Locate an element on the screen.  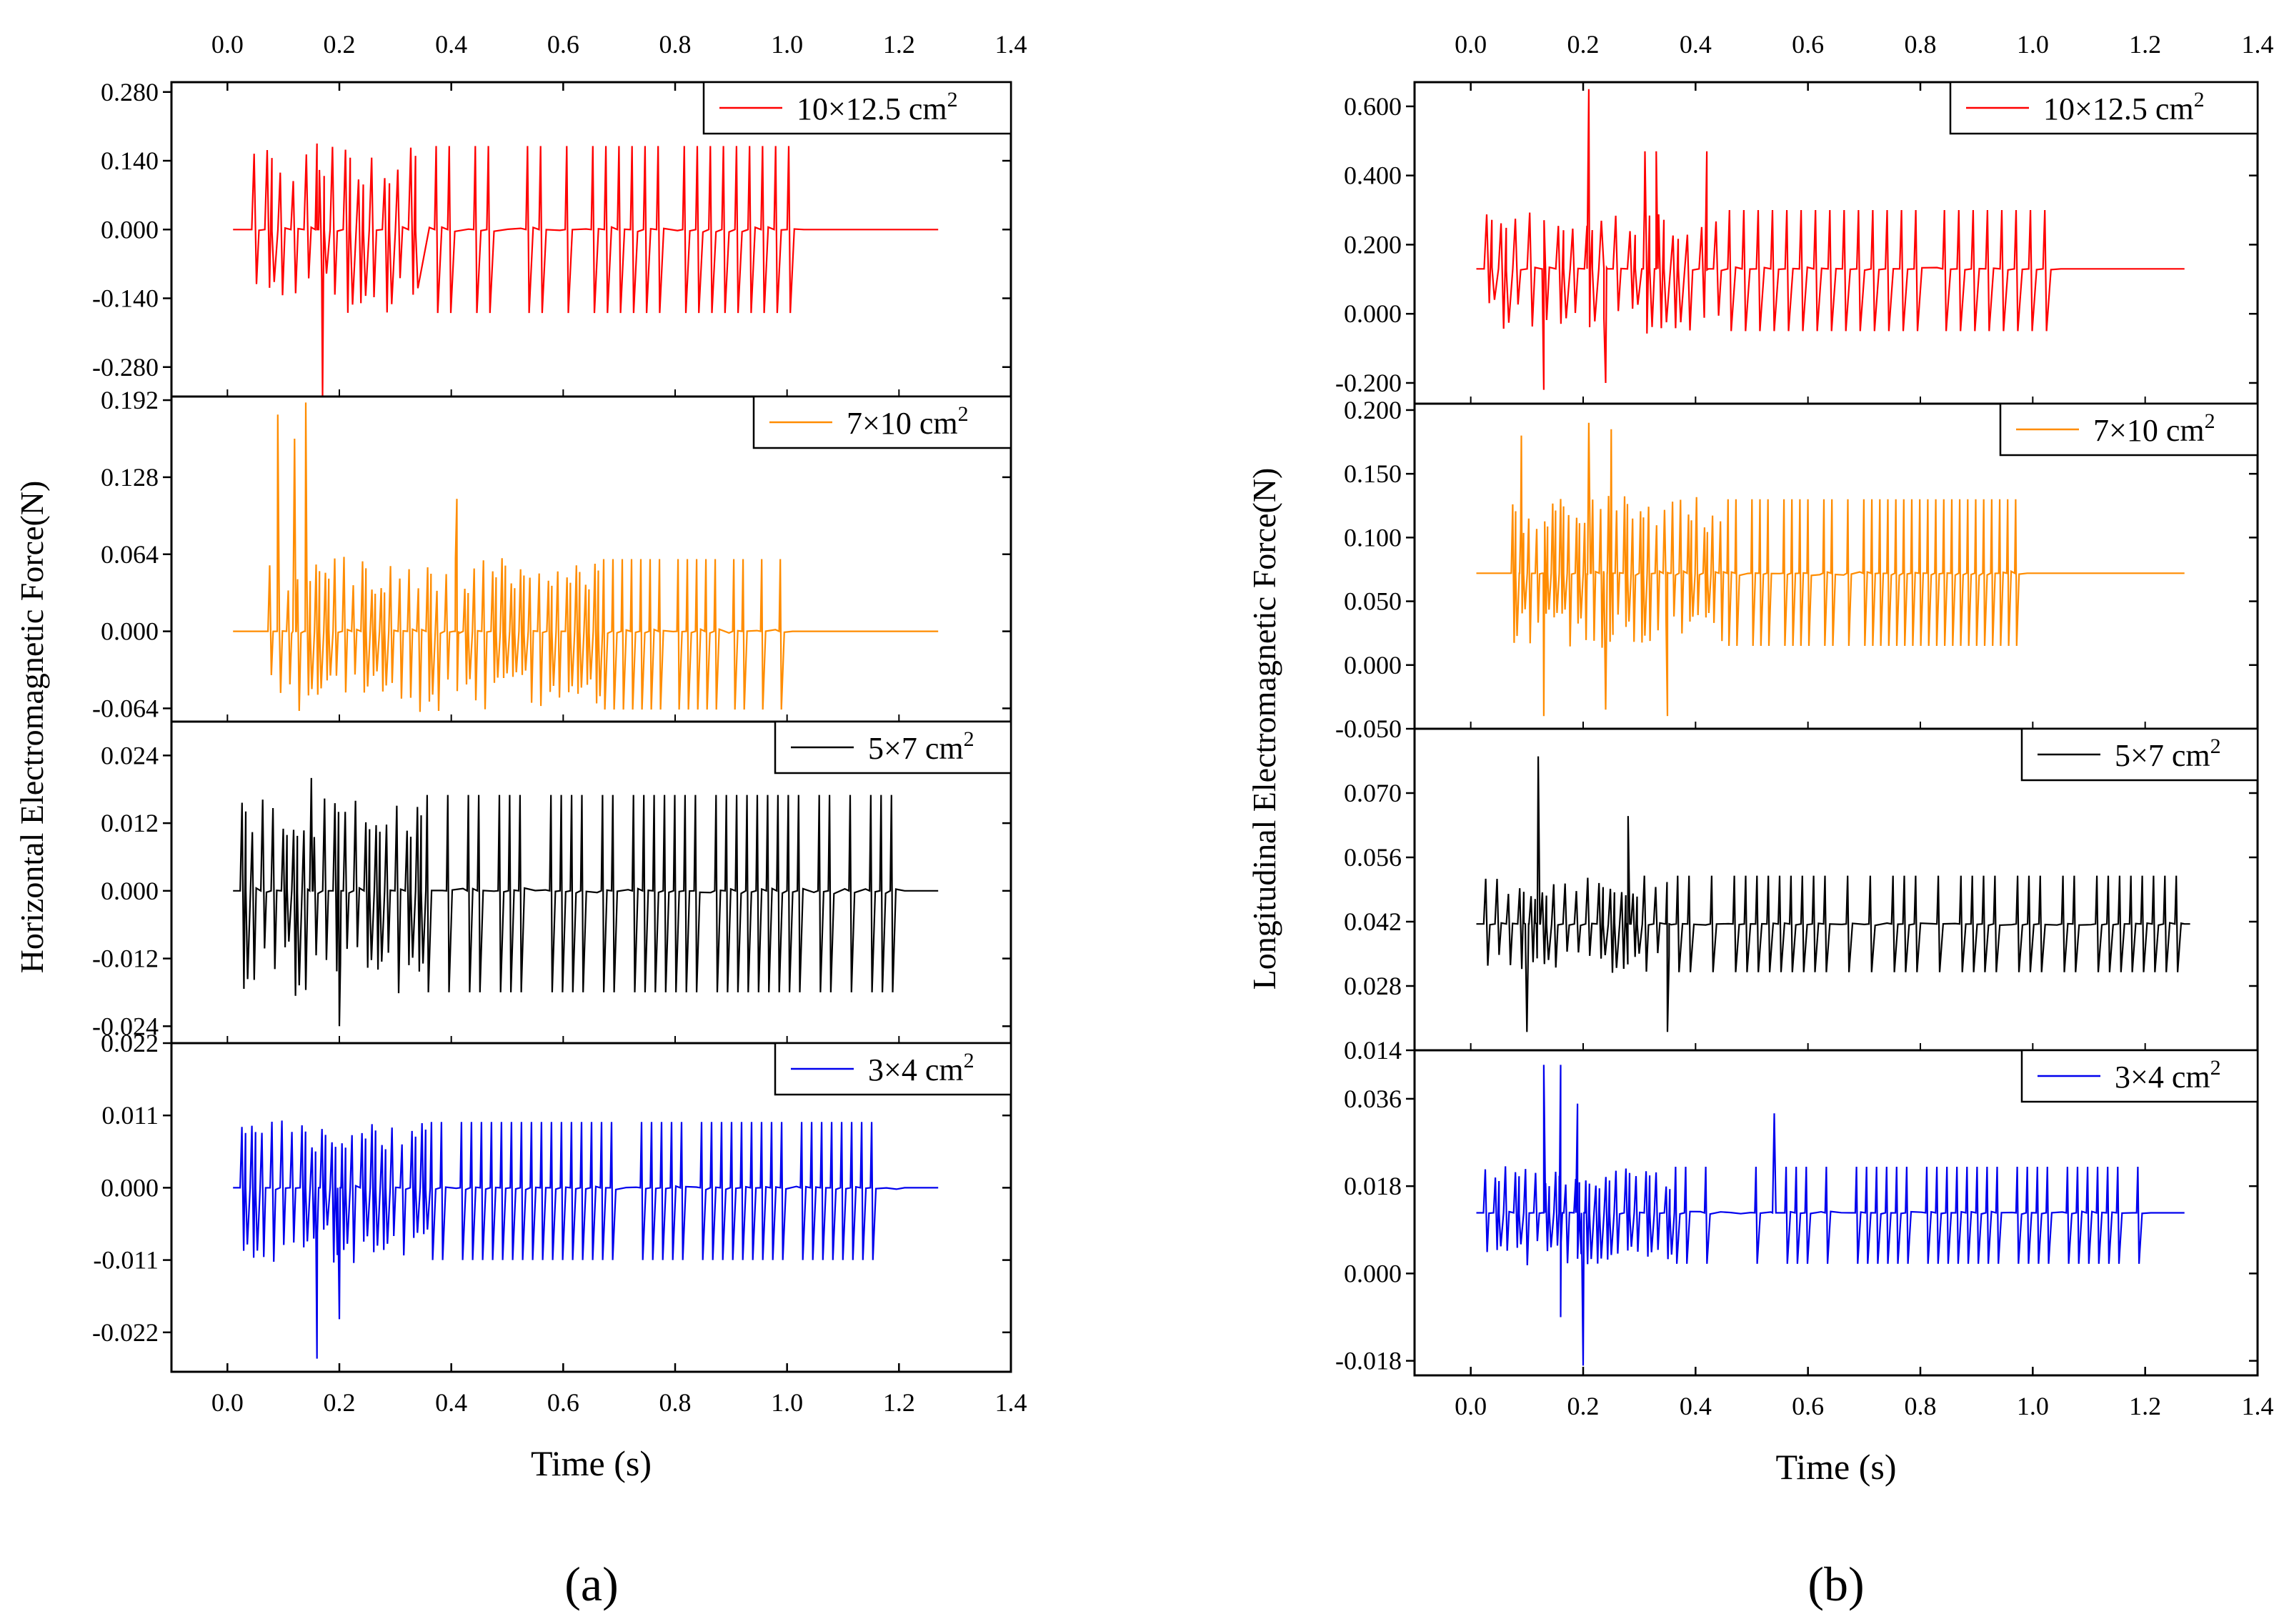
panel-1: -0.280 -0.140 0.000 0.140 0.280 10×12.5 cm2 is located at coordinates (552, 238).